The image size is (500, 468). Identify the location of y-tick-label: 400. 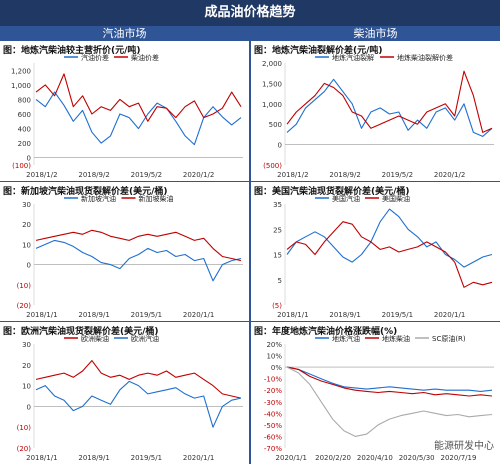
(24, 130).